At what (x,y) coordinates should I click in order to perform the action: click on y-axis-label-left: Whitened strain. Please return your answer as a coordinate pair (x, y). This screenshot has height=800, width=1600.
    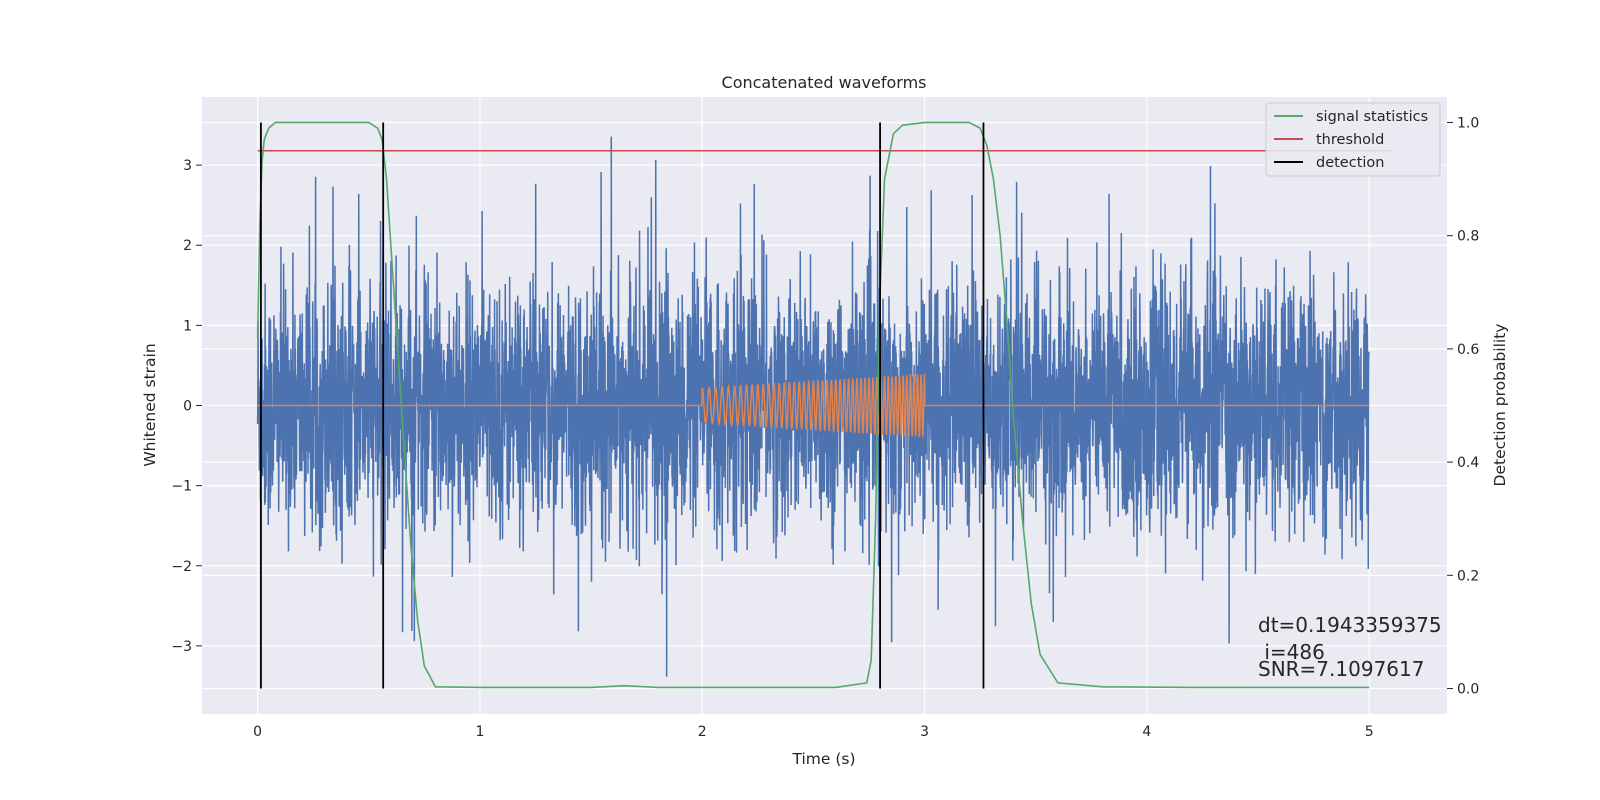
    Looking at the image, I should click on (150, 404).